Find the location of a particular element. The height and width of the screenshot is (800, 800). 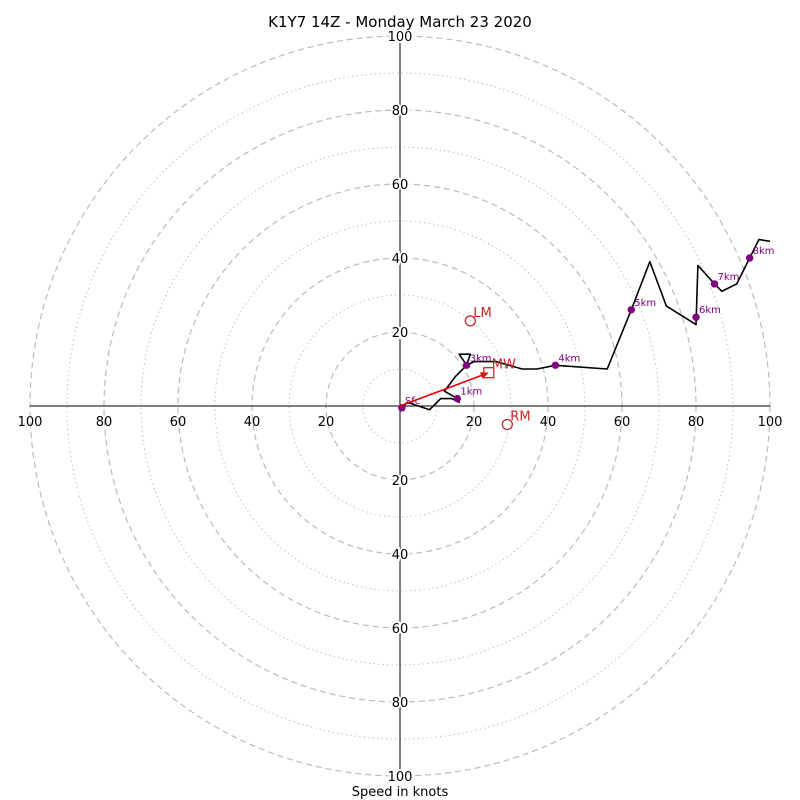

wind-profile-line is located at coordinates (586, 324).